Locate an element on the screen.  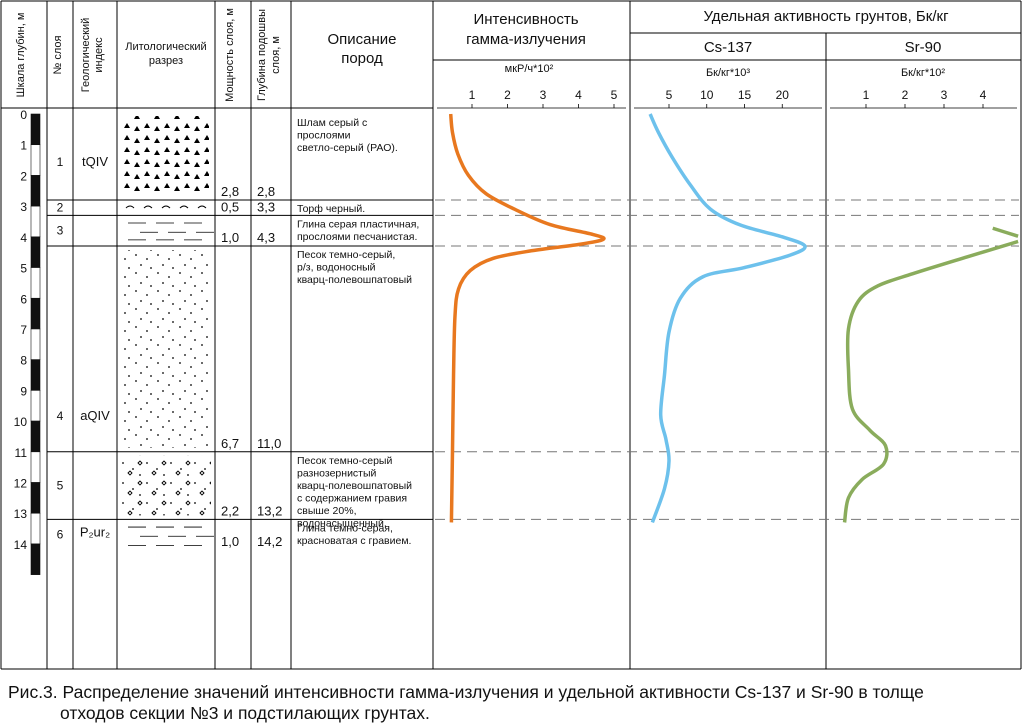
layer-number: 5 is located at coordinates (60, 486).